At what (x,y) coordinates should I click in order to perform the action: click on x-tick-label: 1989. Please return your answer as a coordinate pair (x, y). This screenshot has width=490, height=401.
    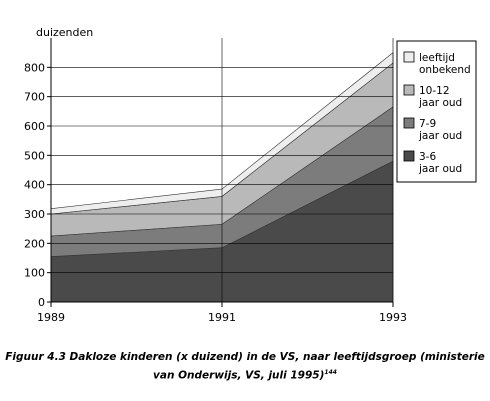
    Looking at the image, I should click on (51, 317).